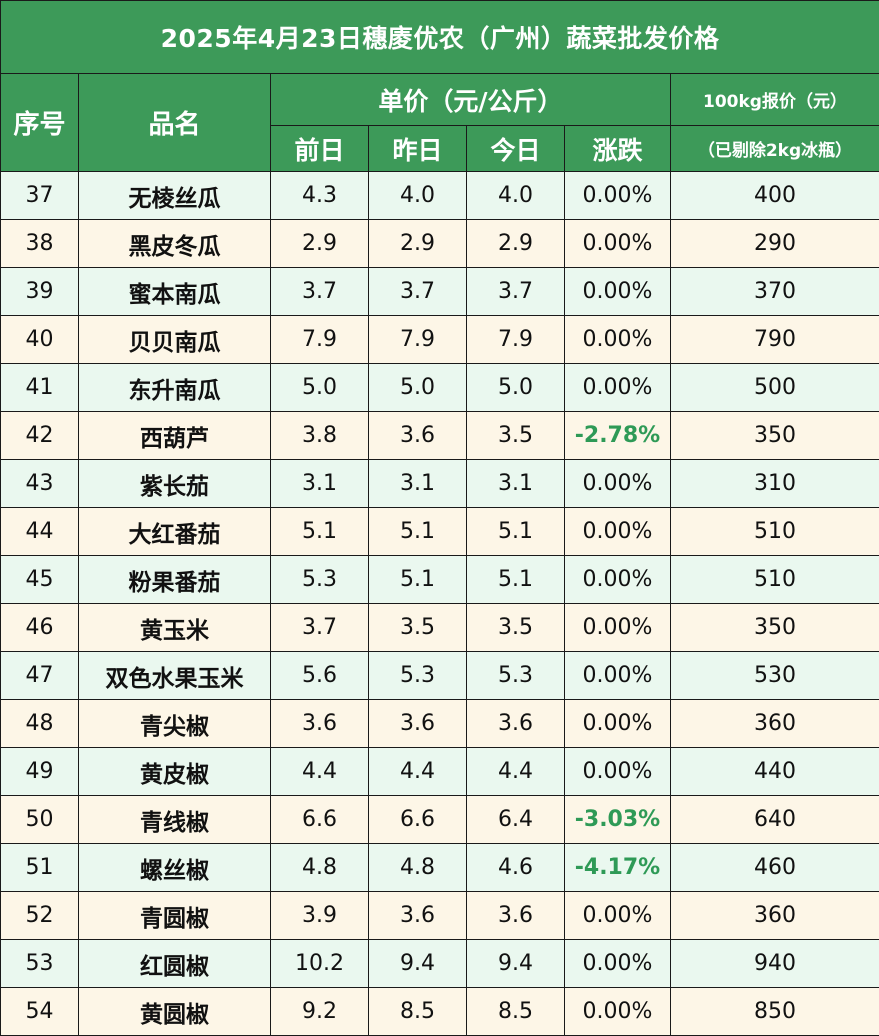 This screenshot has width=879, height=1036. I want to click on cell-name: 西葫芦, so click(174, 435).